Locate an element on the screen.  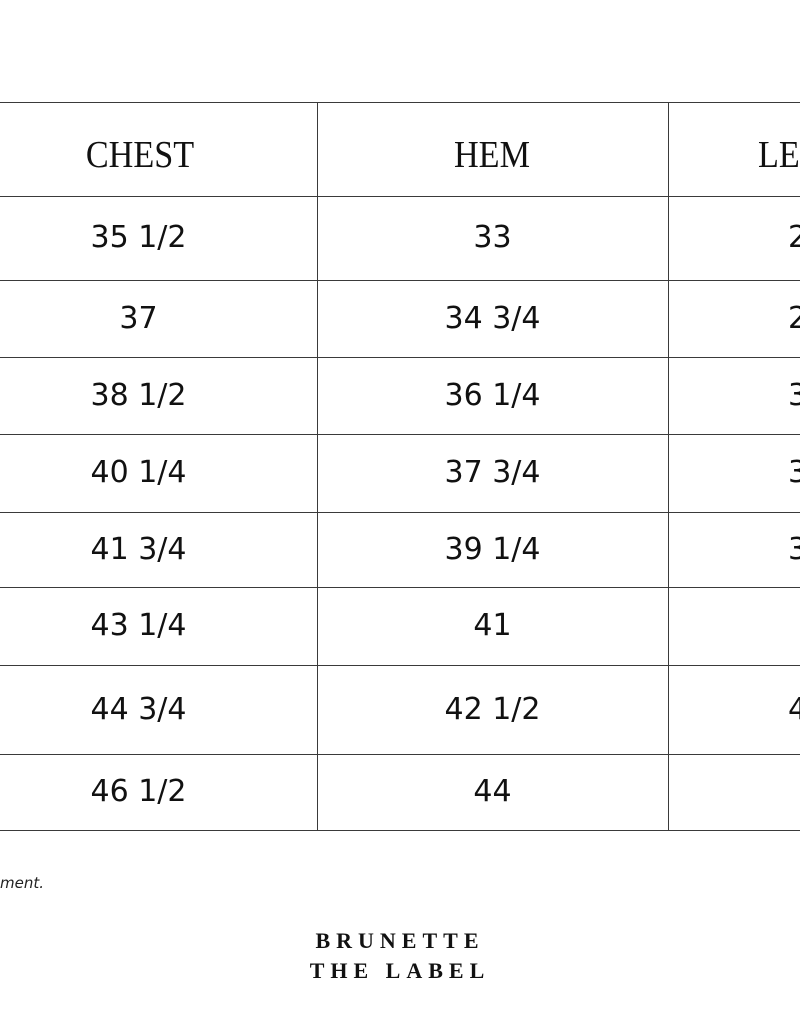
cell-chest: 46 1/2 is located at coordinates (138, 791).